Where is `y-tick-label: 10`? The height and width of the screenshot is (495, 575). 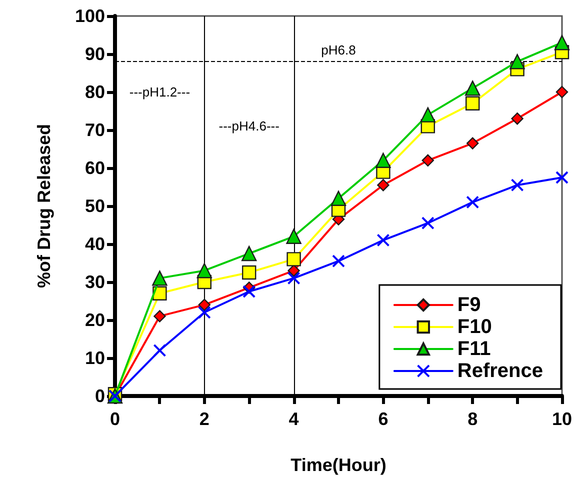 y-tick-label: 10 is located at coordinates (94, 358).